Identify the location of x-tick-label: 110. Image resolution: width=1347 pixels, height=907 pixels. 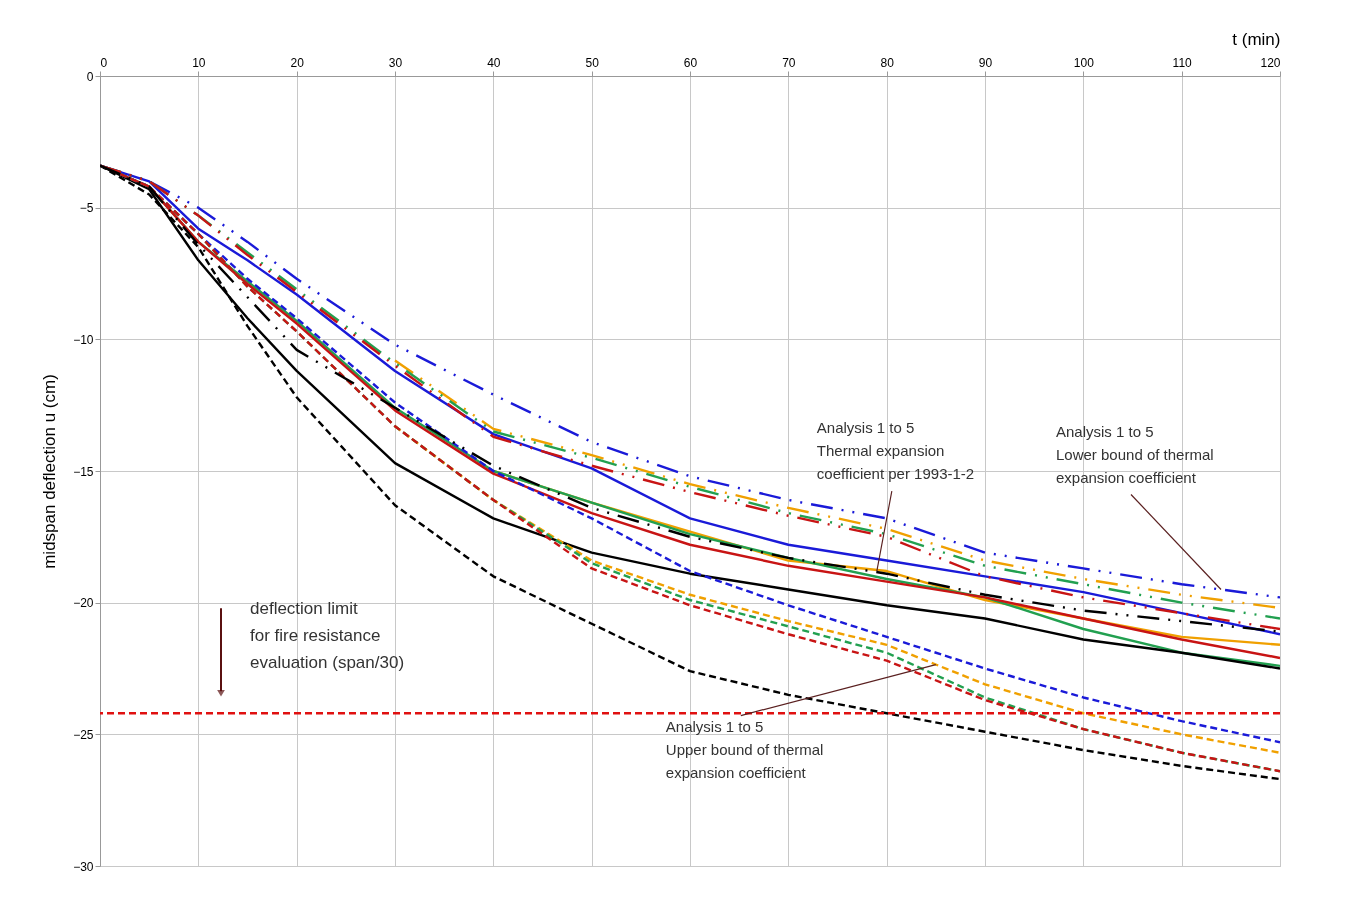
(1182, 62).